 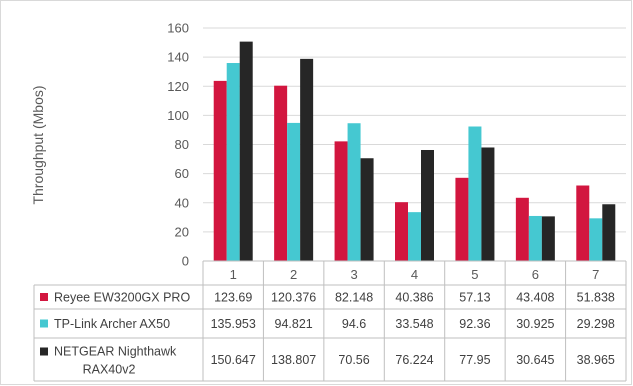 What do you see at coordinates (535, 274) in the screenshot?
I see `x-tick-label: 6` at bounding box center [535, 274].